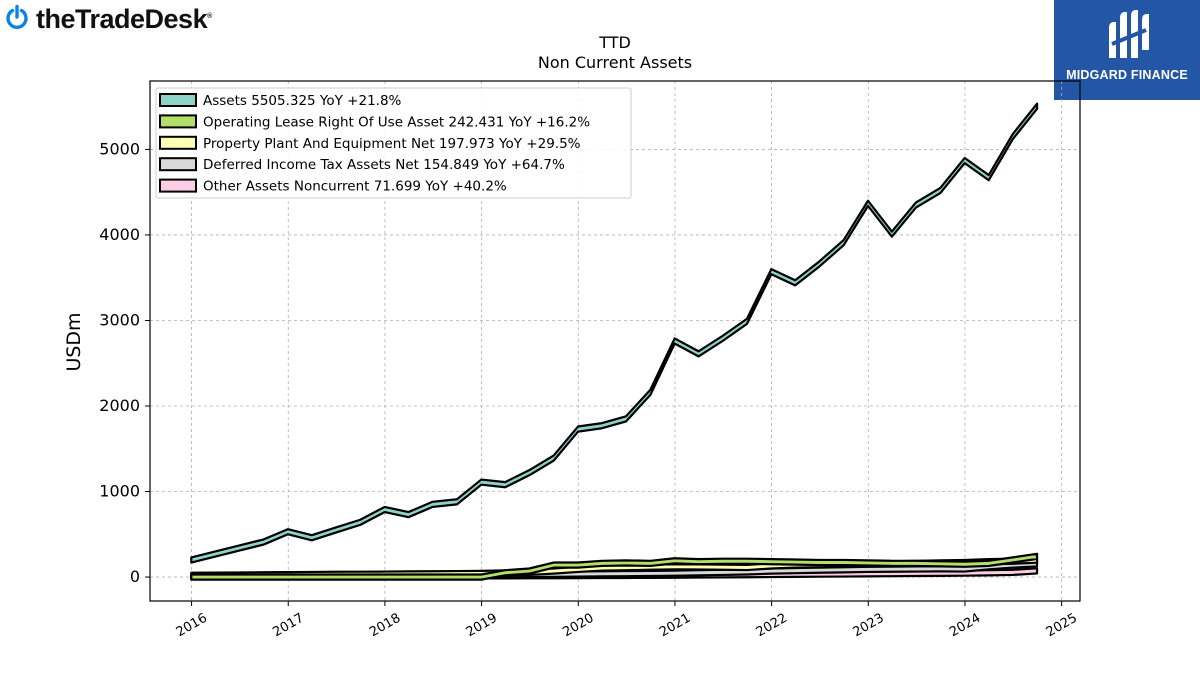 Image resolution: width=1200 pixels, height=675 pixels. I want to click on midgard-finance-logo: MIDGARD FINANCE, so click(1127, 50).